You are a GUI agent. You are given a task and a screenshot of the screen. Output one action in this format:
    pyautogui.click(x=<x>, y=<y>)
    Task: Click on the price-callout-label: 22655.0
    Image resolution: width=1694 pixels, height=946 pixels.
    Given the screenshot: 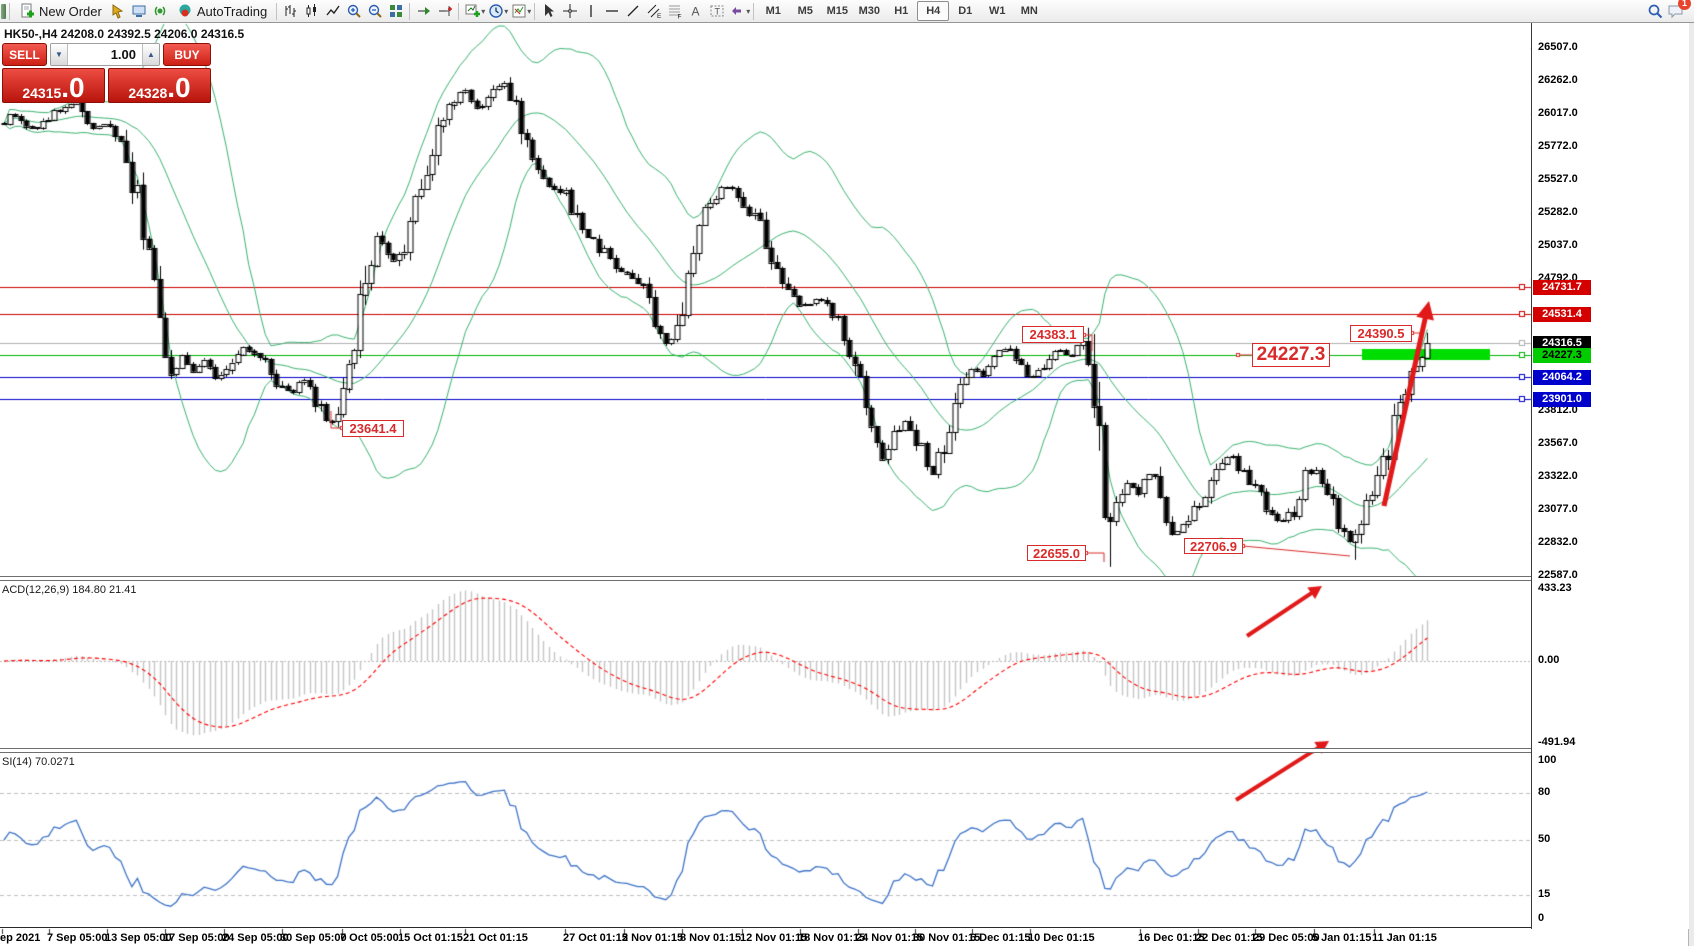 What is the action you would take?
    pyautogui.click(x=1056, y=553)
    